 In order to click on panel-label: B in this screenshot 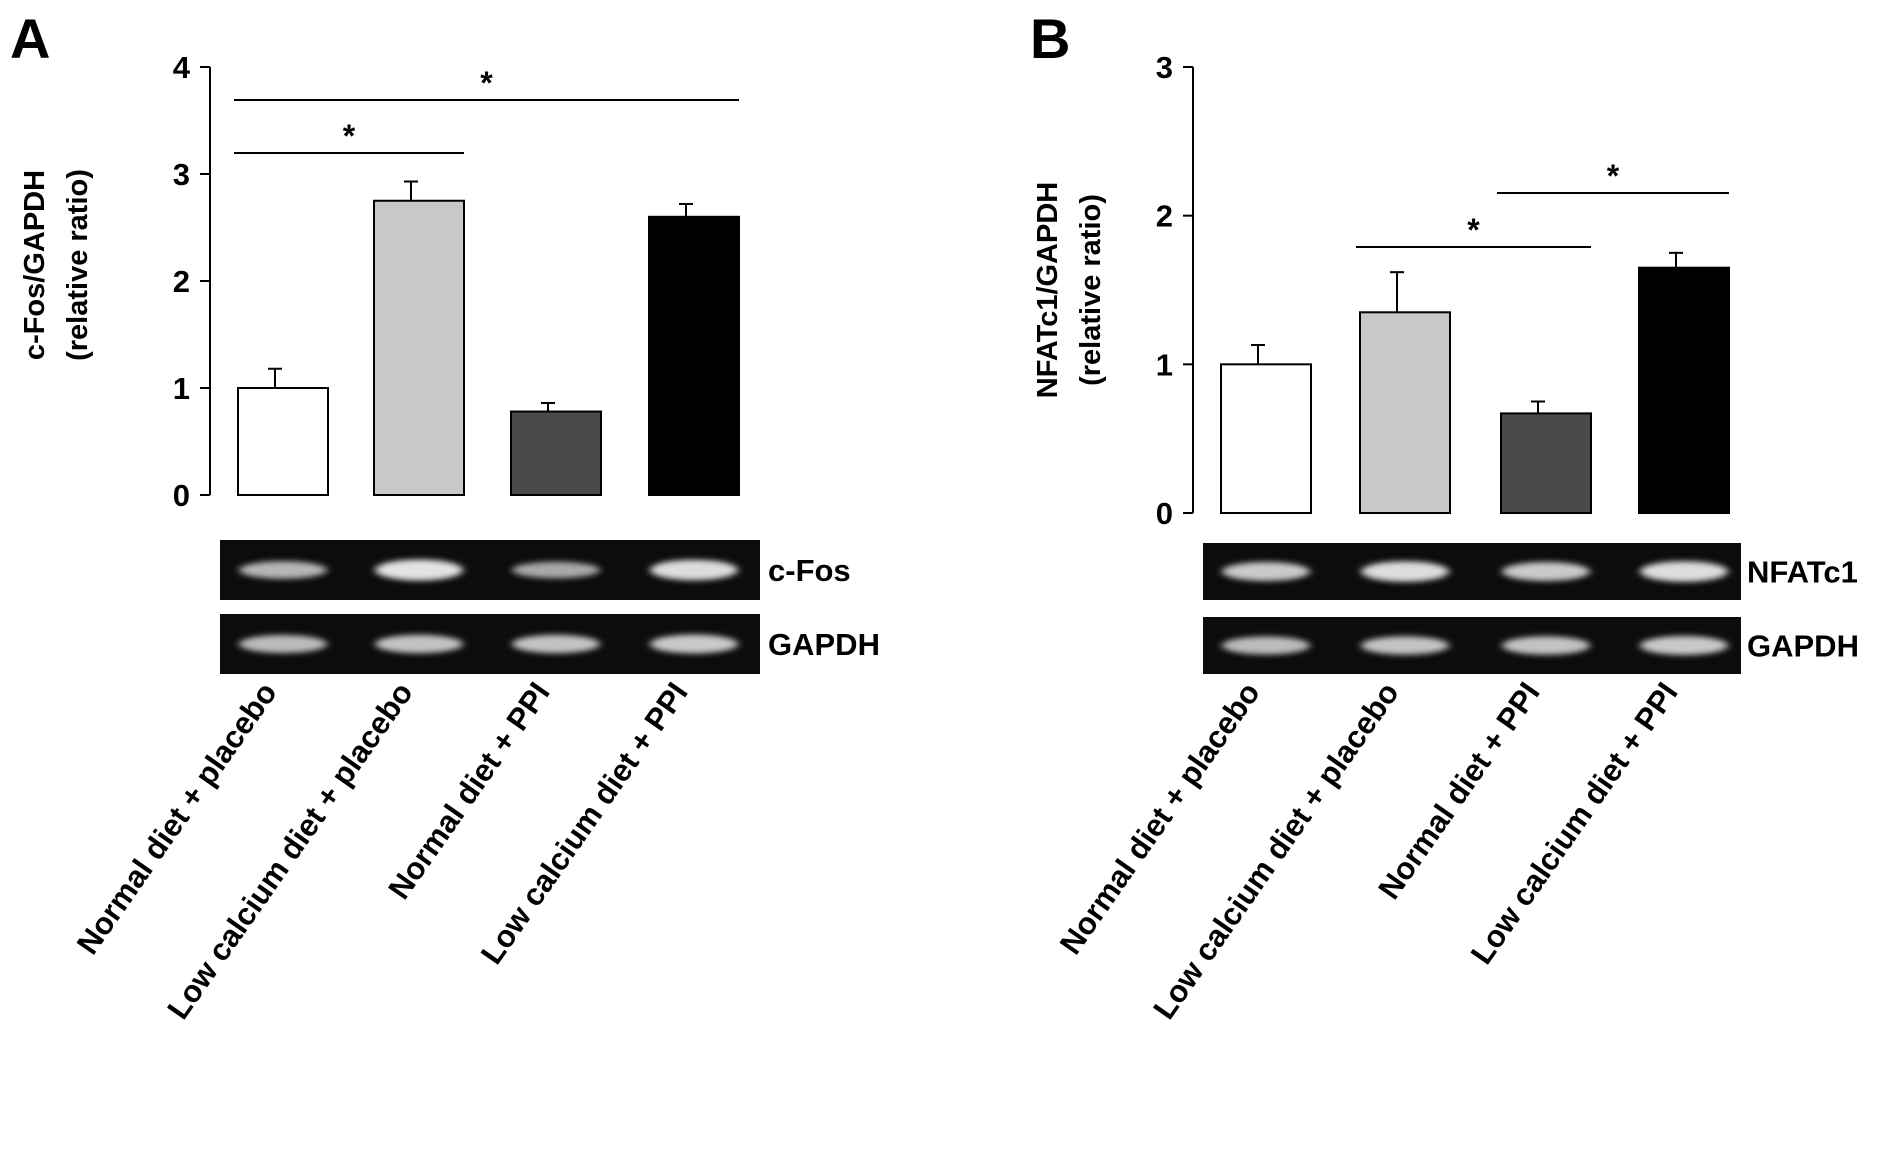, I will do `click(1050, 38)`.